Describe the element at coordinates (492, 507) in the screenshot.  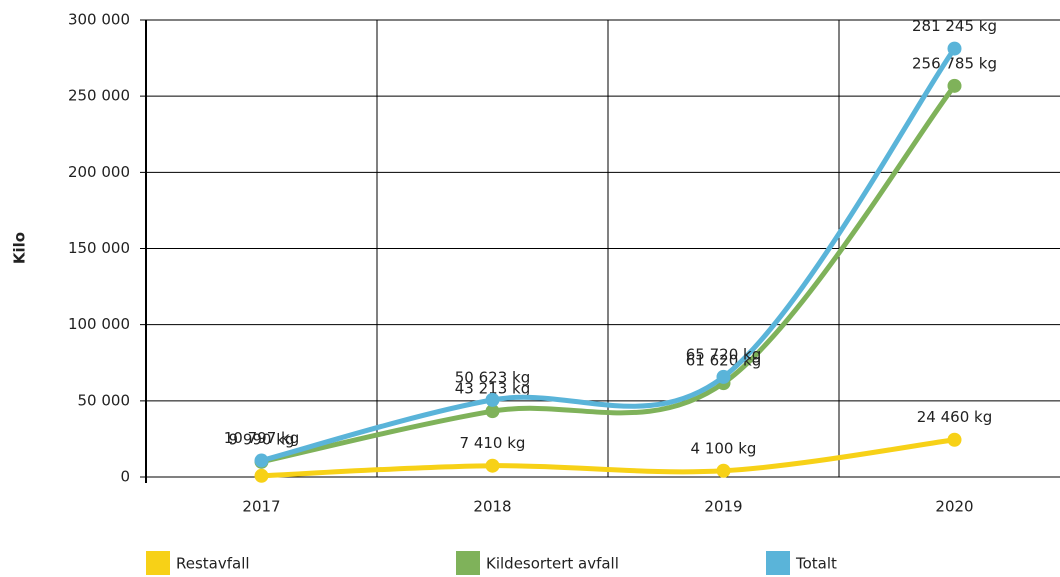
I see `x-tick-label: 2018` at that location.